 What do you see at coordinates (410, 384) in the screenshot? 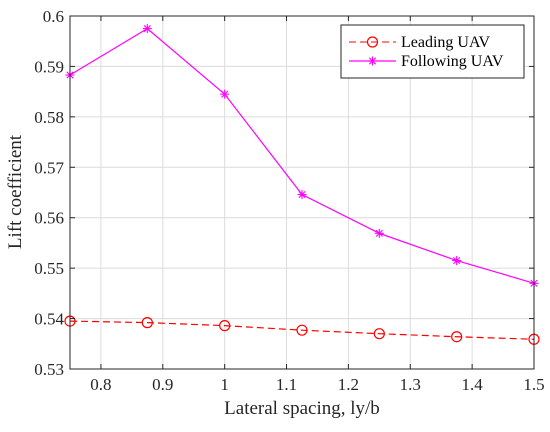
I see `x-tick-label: 1.3` at bounding box center [410, 384].